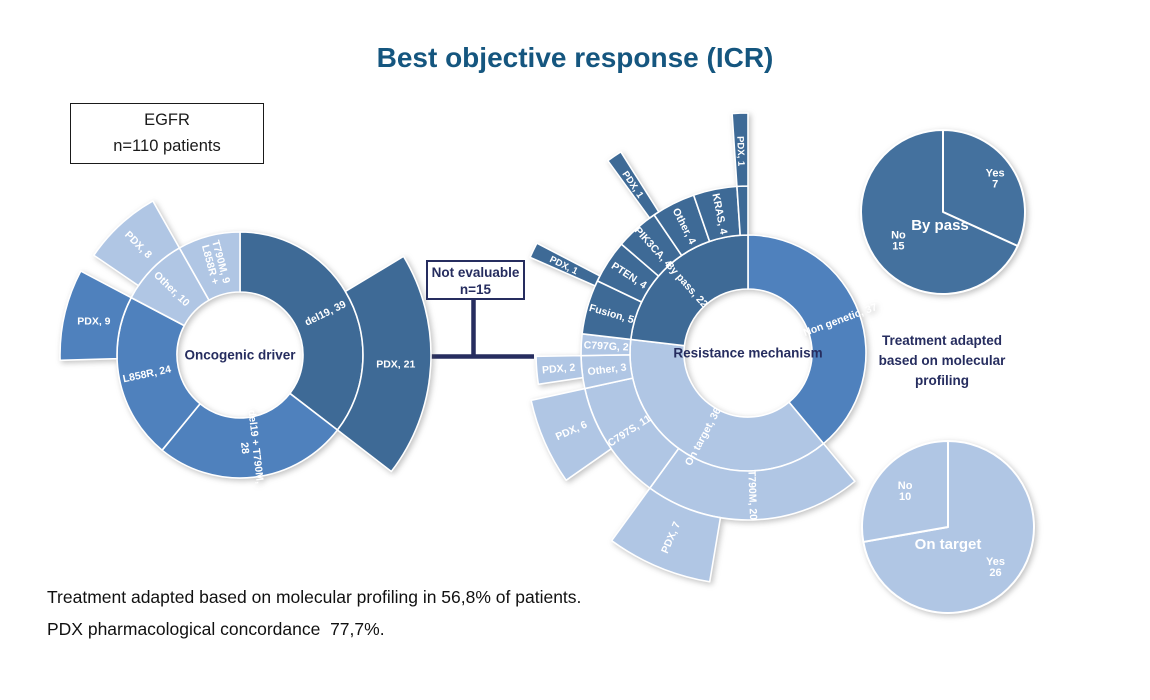  Describe the element at coordinates (607, 369) in the screenshot. I see `wedge-label: Other, 3` at that location.